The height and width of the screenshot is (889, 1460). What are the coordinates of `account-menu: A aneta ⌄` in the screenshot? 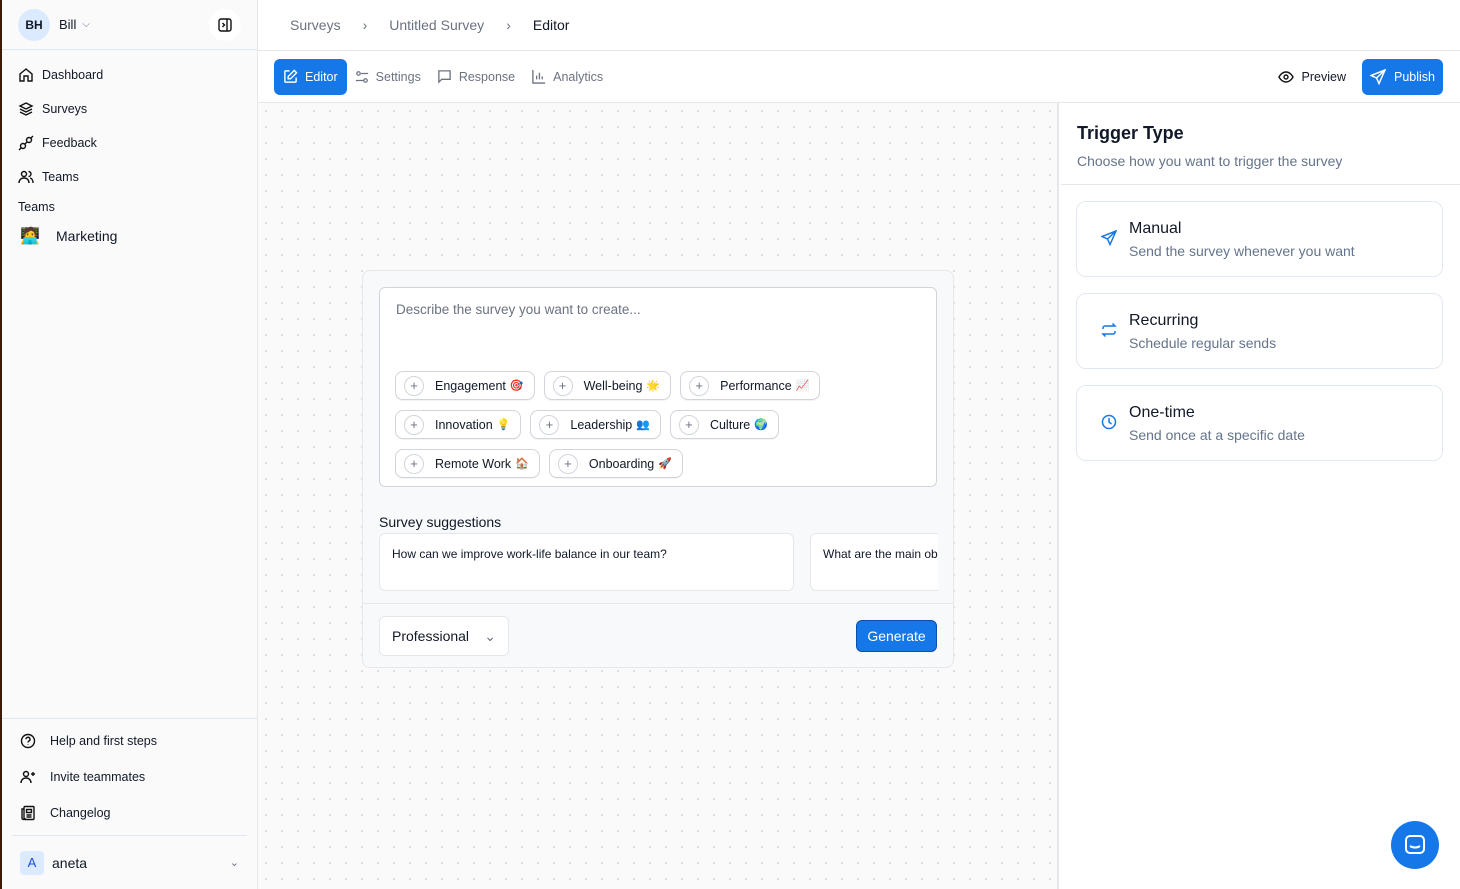 It's located at (129, 862).